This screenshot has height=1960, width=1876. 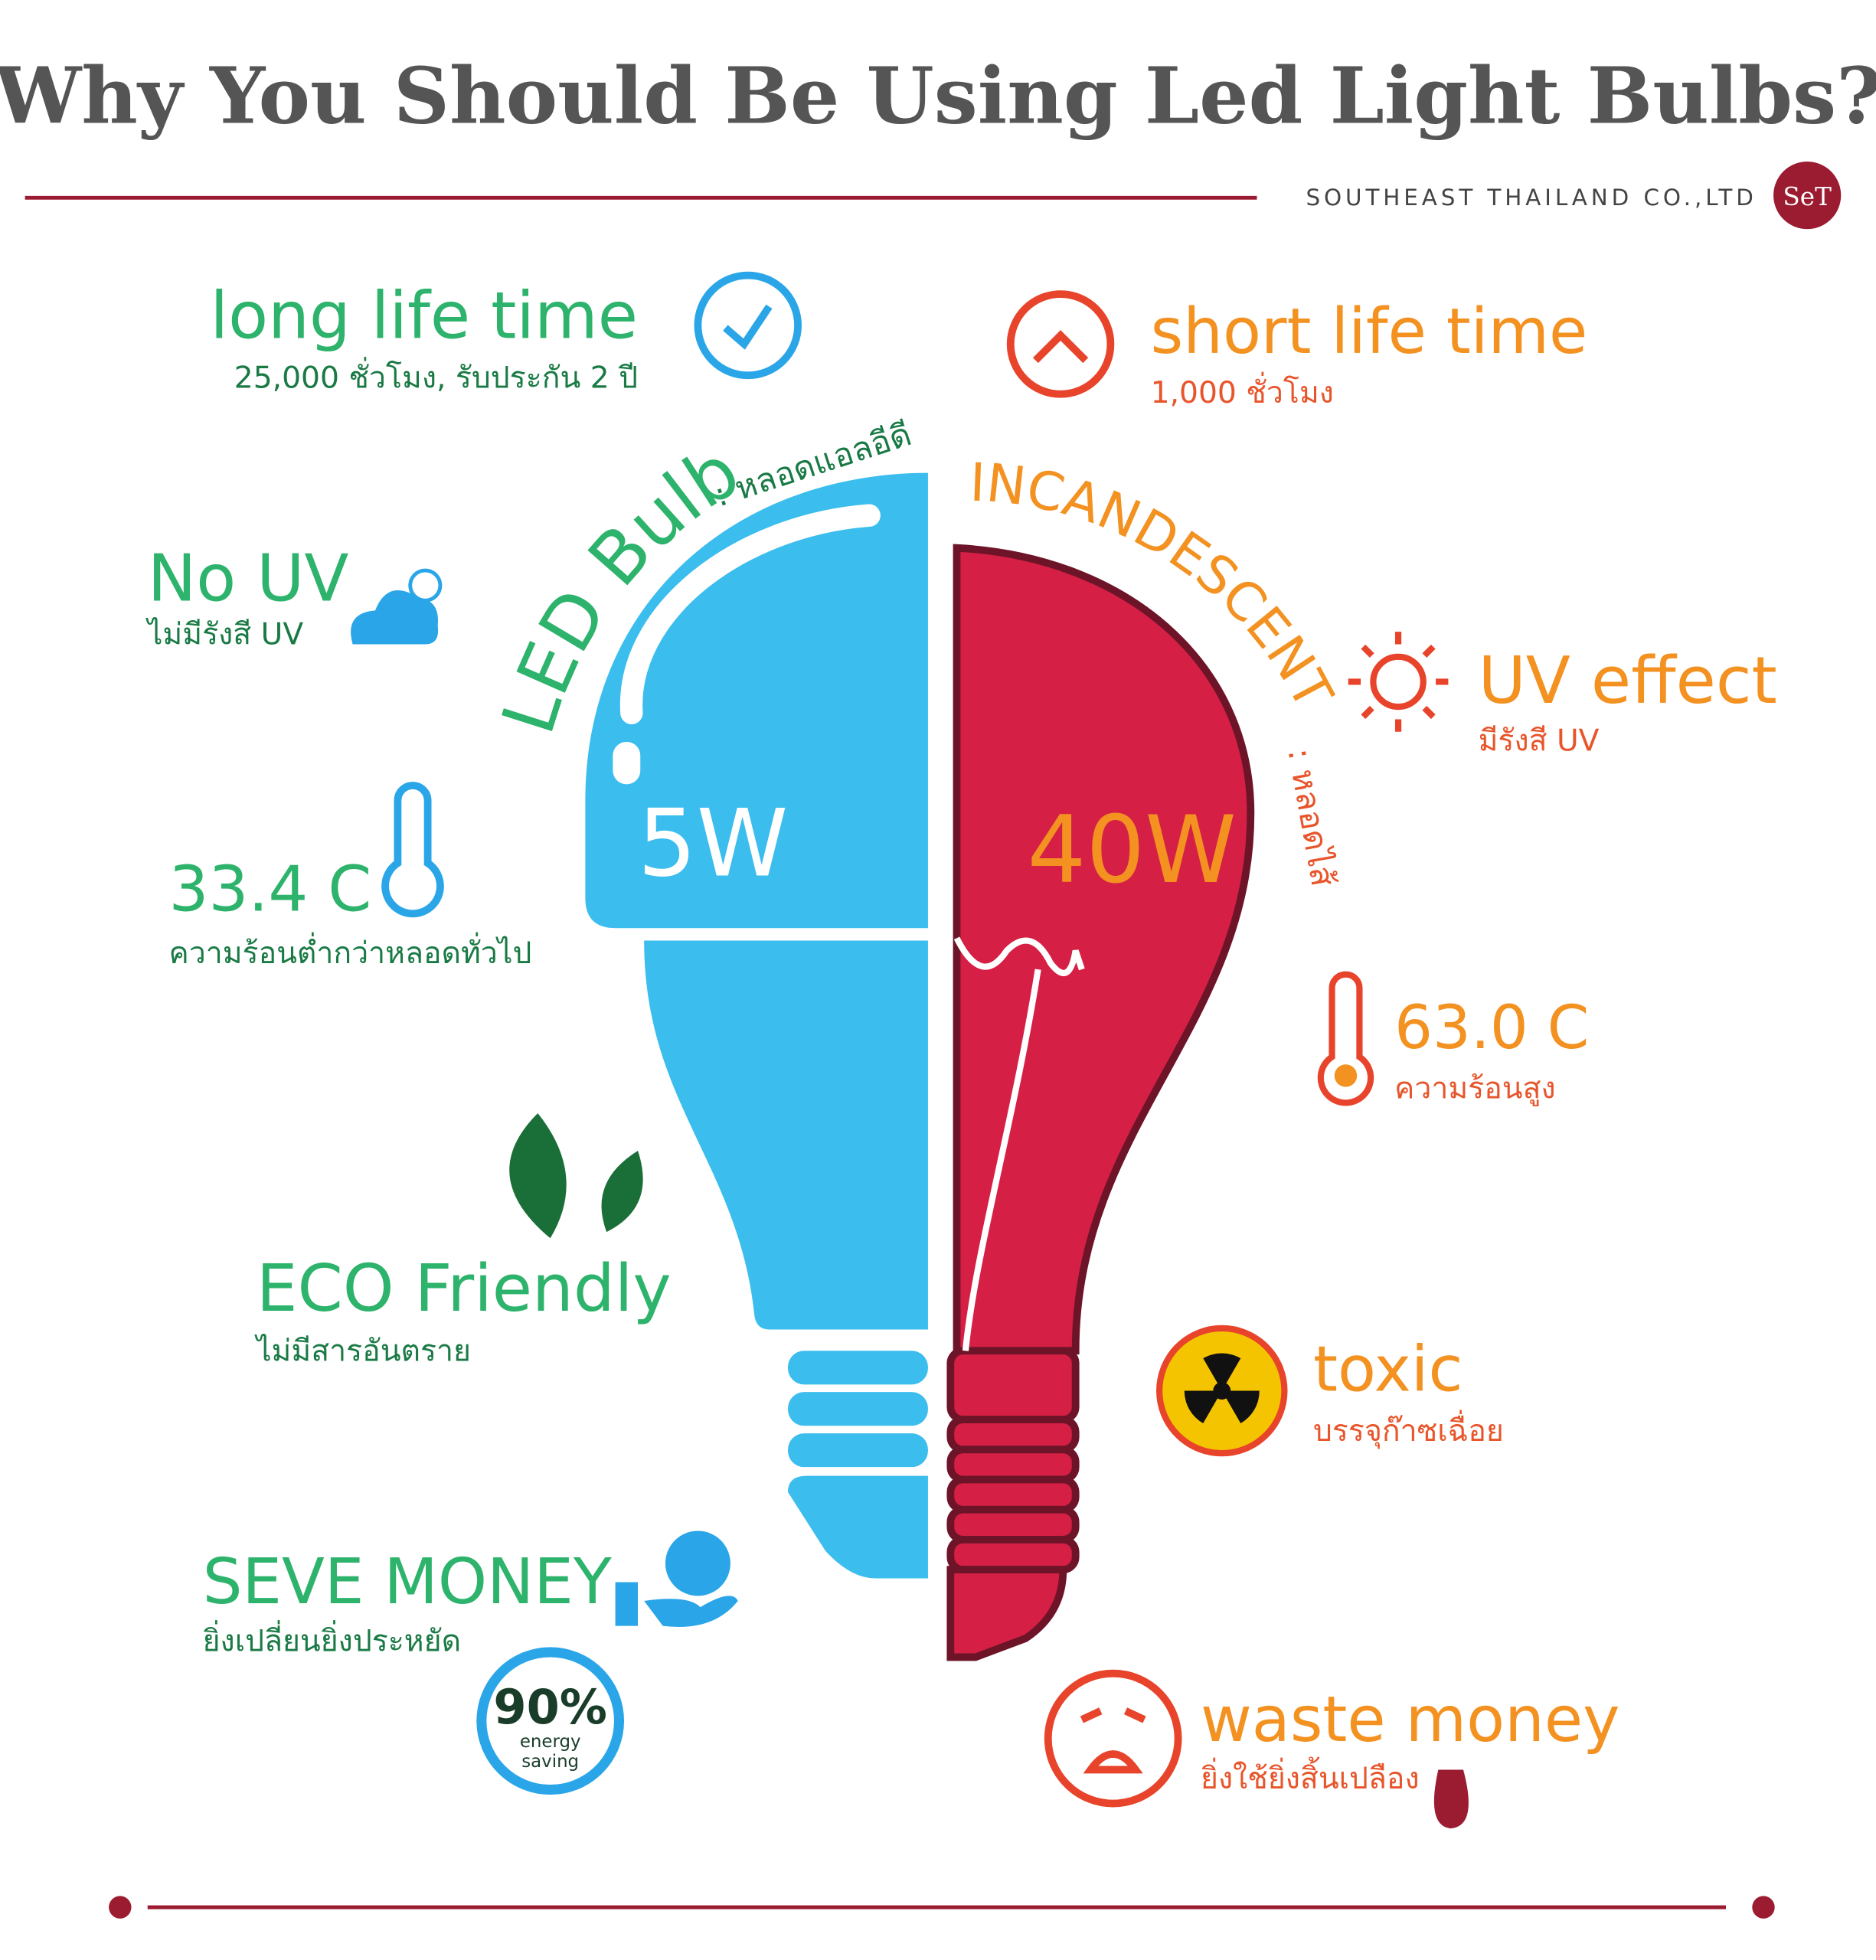 What do you see at coordinates (1451, 1799) in the screenshot?
I see `money-bag-icon` at bounding box center [1451, 1799].